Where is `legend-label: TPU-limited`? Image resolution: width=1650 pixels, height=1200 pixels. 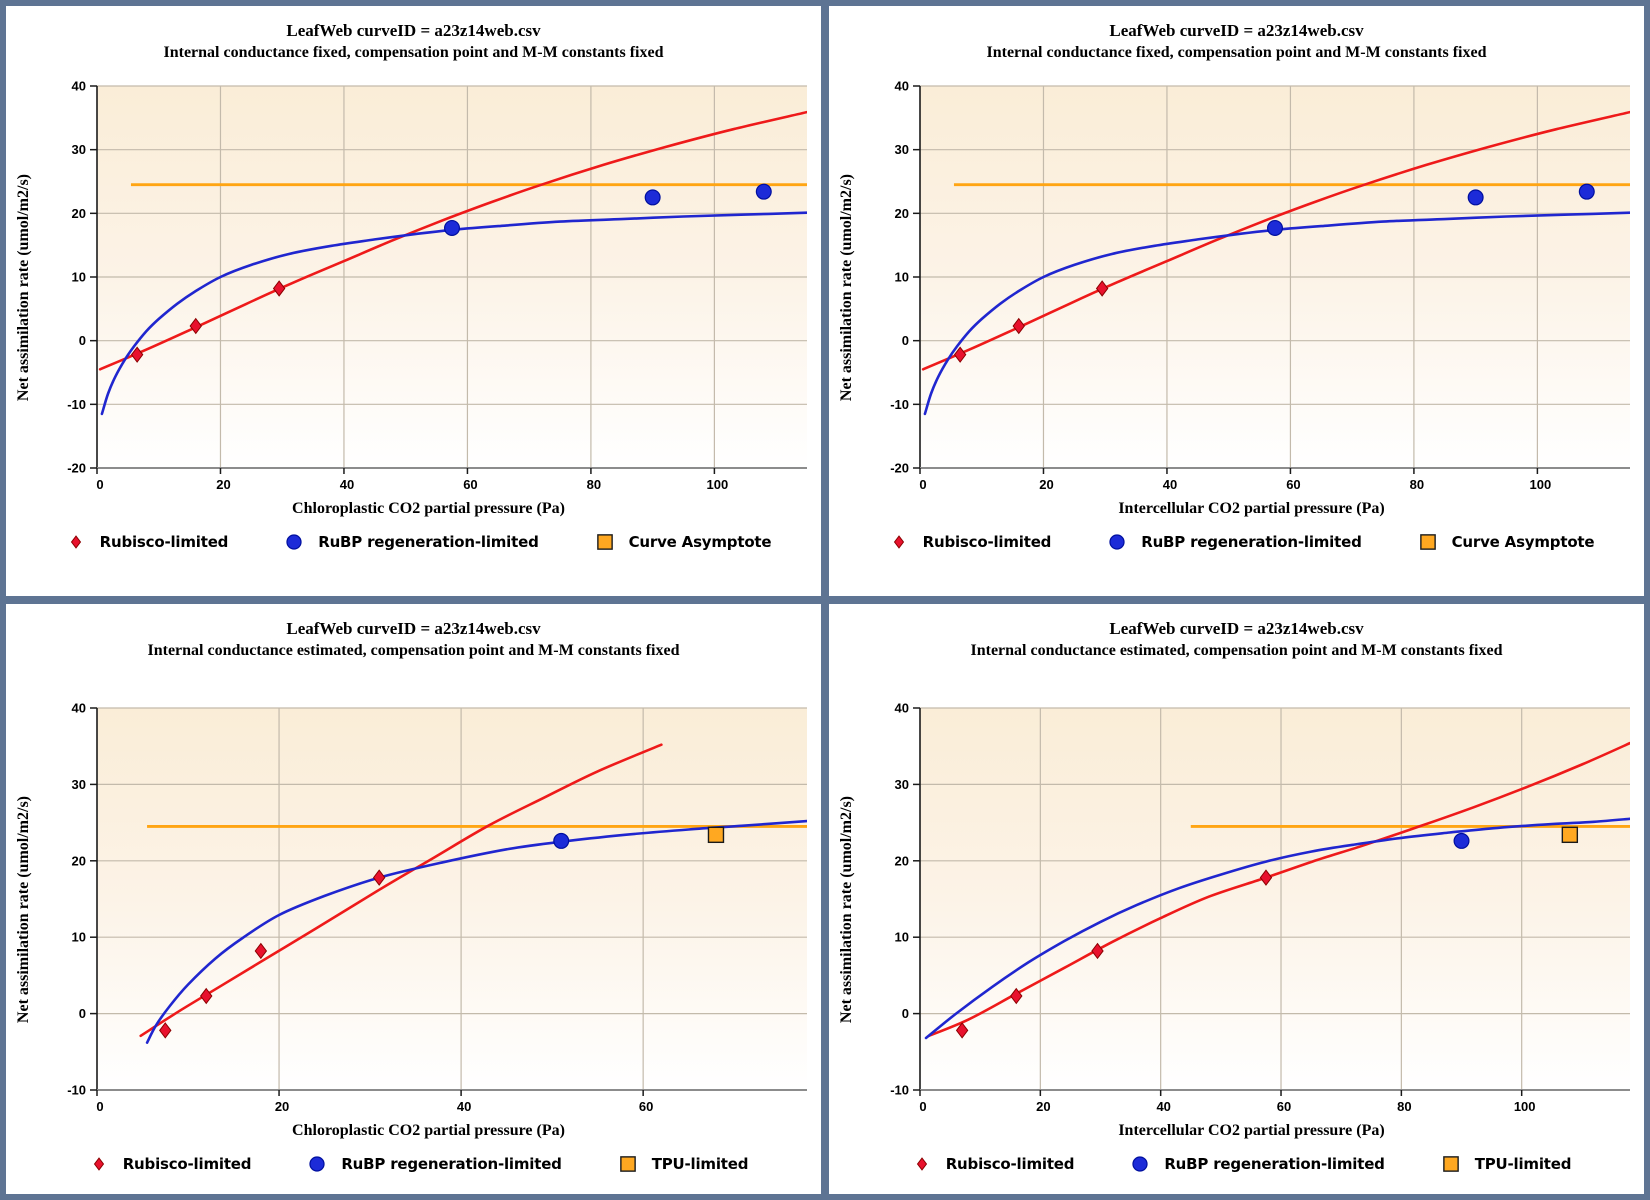
legend-label: TPU-limited is located at coordinates (1523, 1164).